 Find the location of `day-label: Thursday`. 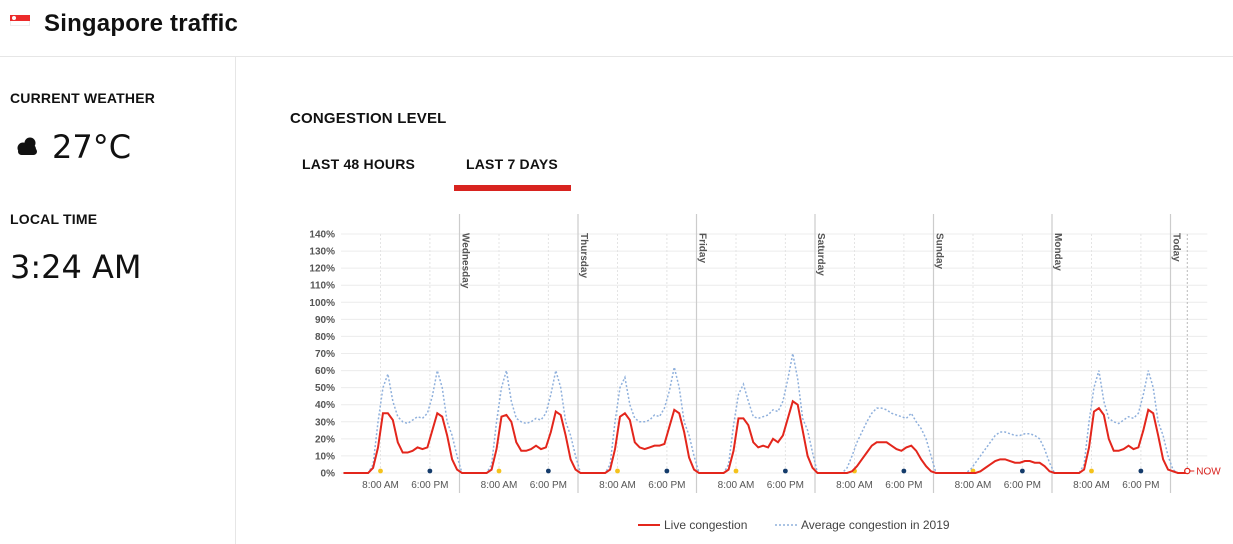

day-label: Thursday is located at coordinates (583, 255).